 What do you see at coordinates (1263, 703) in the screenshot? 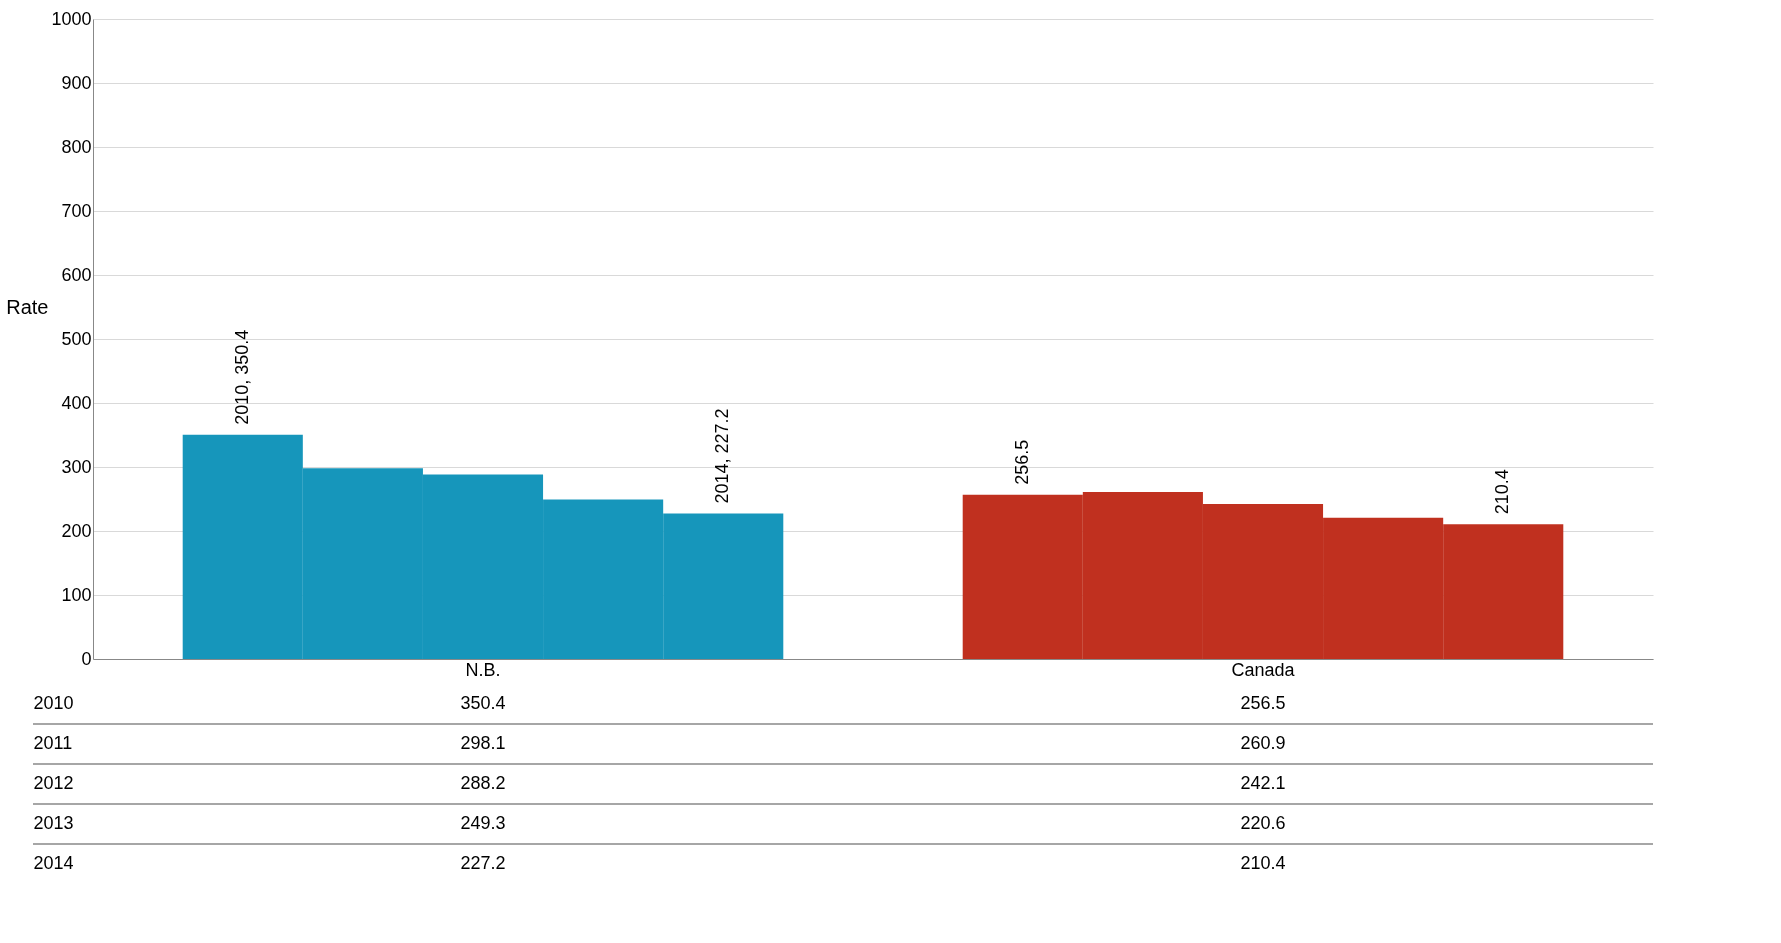
I see `data-label: 256.5` at bounding box center [1263, 703].